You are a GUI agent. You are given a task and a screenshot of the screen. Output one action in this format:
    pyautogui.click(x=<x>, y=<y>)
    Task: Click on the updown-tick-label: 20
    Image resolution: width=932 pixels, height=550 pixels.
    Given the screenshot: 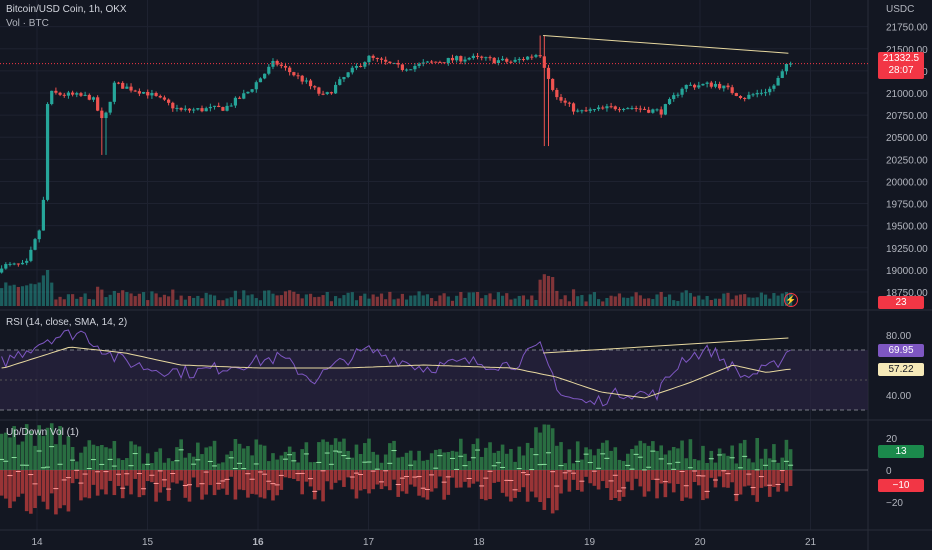 What is the action you would take?
    pyautogui.click(x=892, y=439)
    